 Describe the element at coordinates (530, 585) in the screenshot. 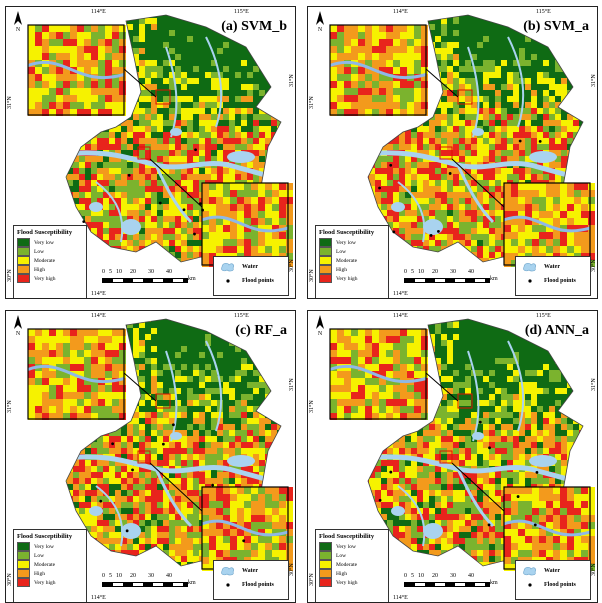

I see `flood-point-icon` at that location.